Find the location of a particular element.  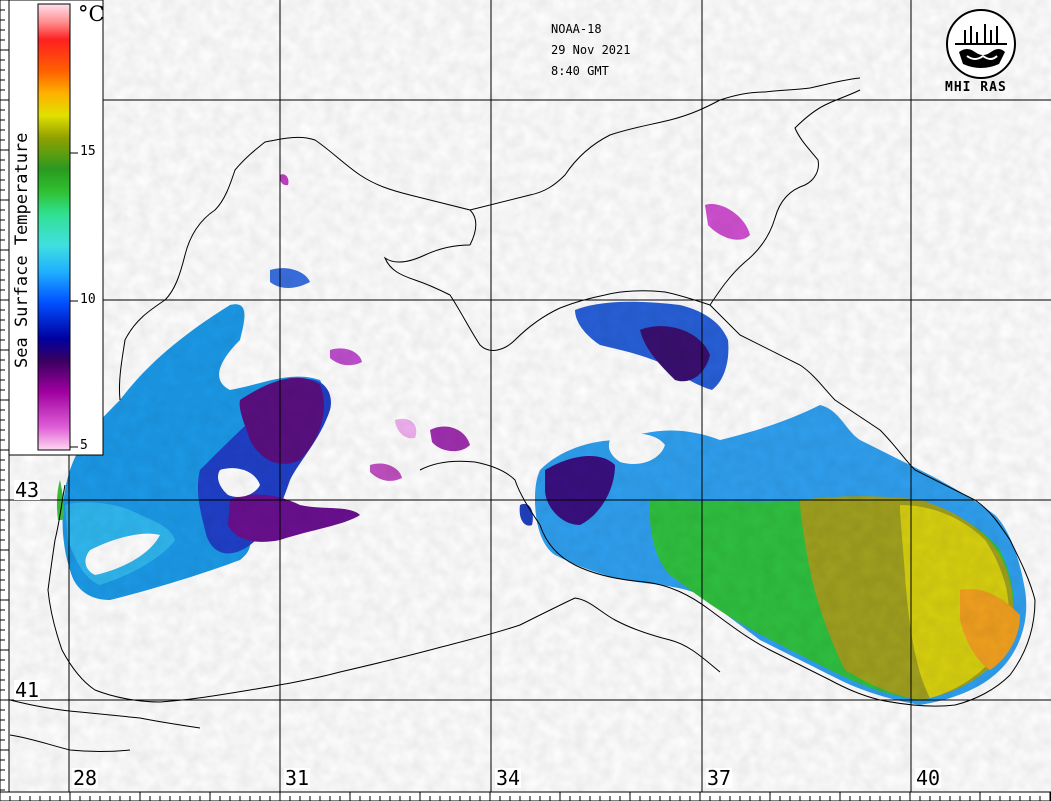

lat-label-43: 43 is located at coordinates (27, 490).